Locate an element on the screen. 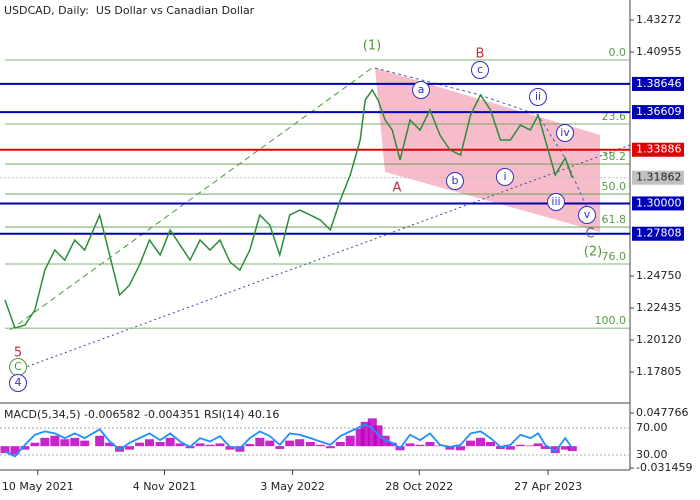  wave-label: v is located at coordinates (587, 214).